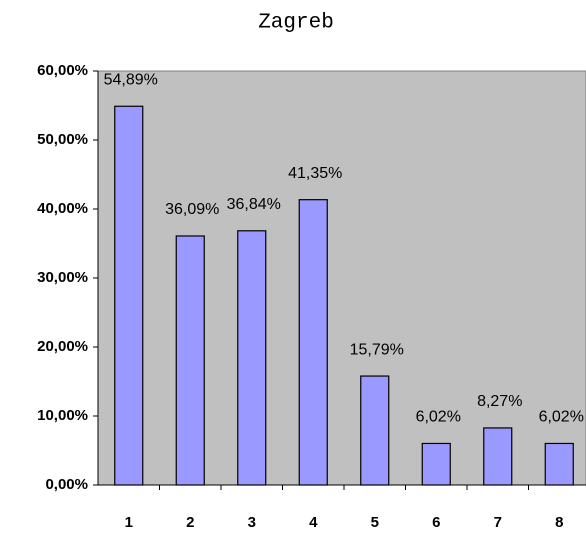 The image size is (586, 535). Describe the element at coordinates (313, 522) in the screenshot. I see `x-tick-label: 4` at that location.